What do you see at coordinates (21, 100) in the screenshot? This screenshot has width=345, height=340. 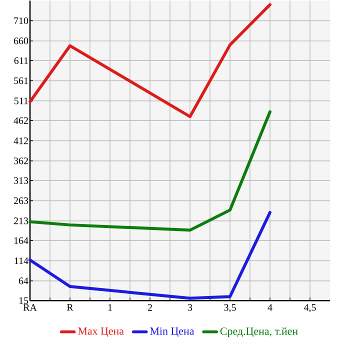 I see `y-tick-label: 511` at bounding box center [21, 100].